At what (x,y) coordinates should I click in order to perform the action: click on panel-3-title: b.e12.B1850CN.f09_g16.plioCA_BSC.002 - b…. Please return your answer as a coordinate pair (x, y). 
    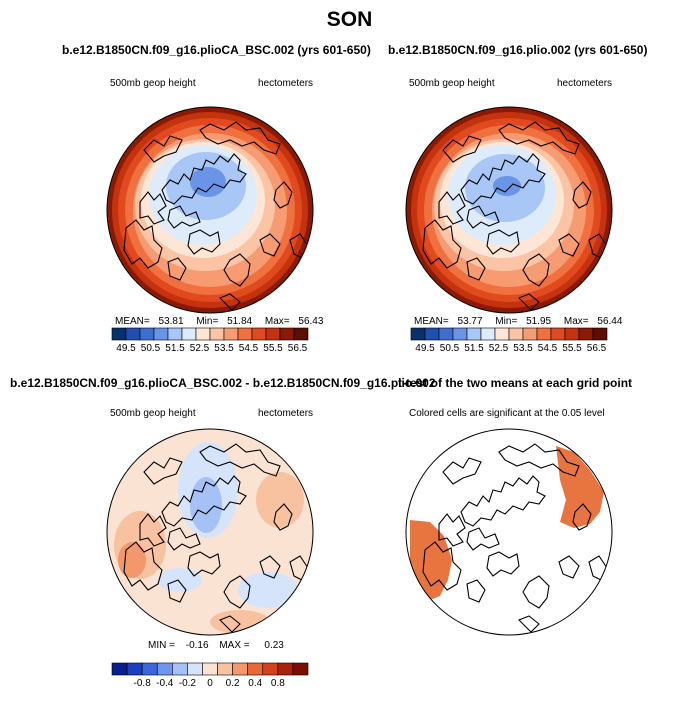
    Looking at the image, I should click on (223, 383).